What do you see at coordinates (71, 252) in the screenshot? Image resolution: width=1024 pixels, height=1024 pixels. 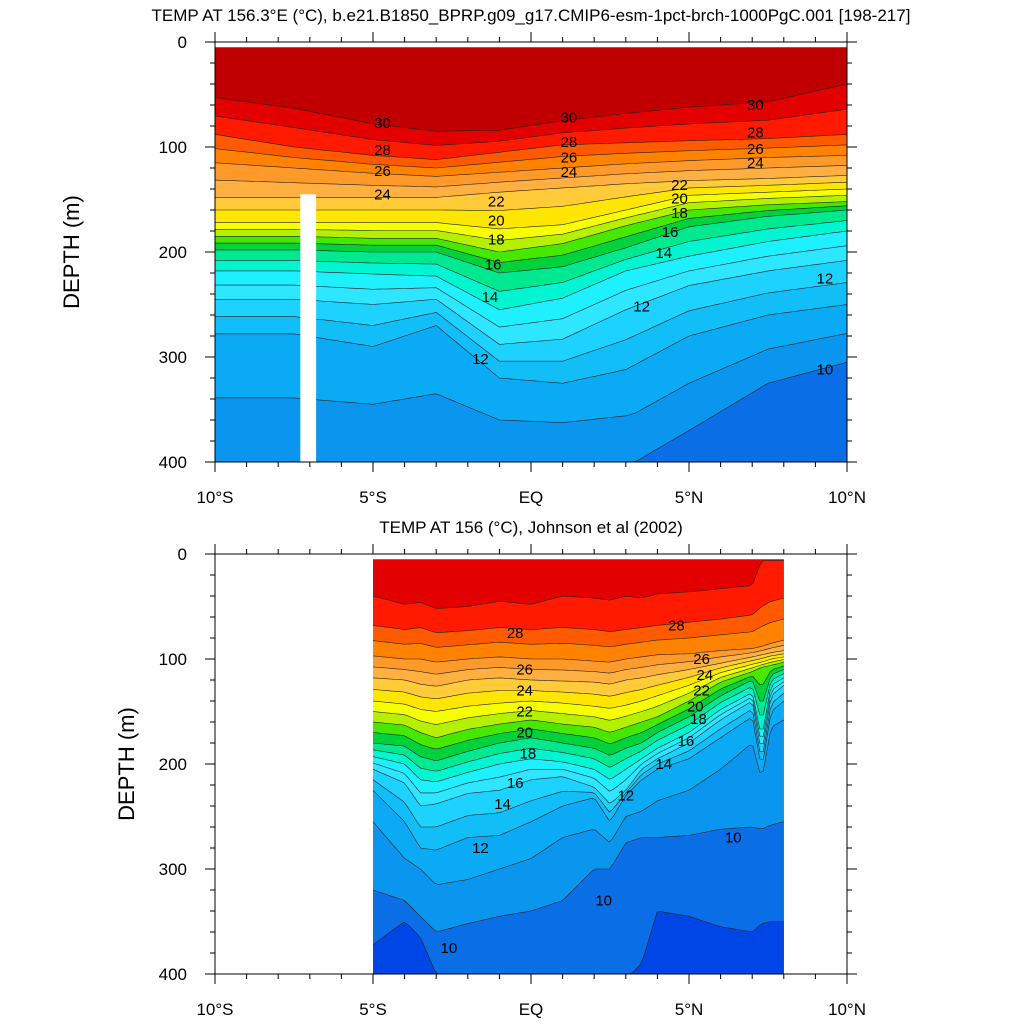 I see `panel-top-ylabel: DEPTH (m)` at bounding box center [71, 252].